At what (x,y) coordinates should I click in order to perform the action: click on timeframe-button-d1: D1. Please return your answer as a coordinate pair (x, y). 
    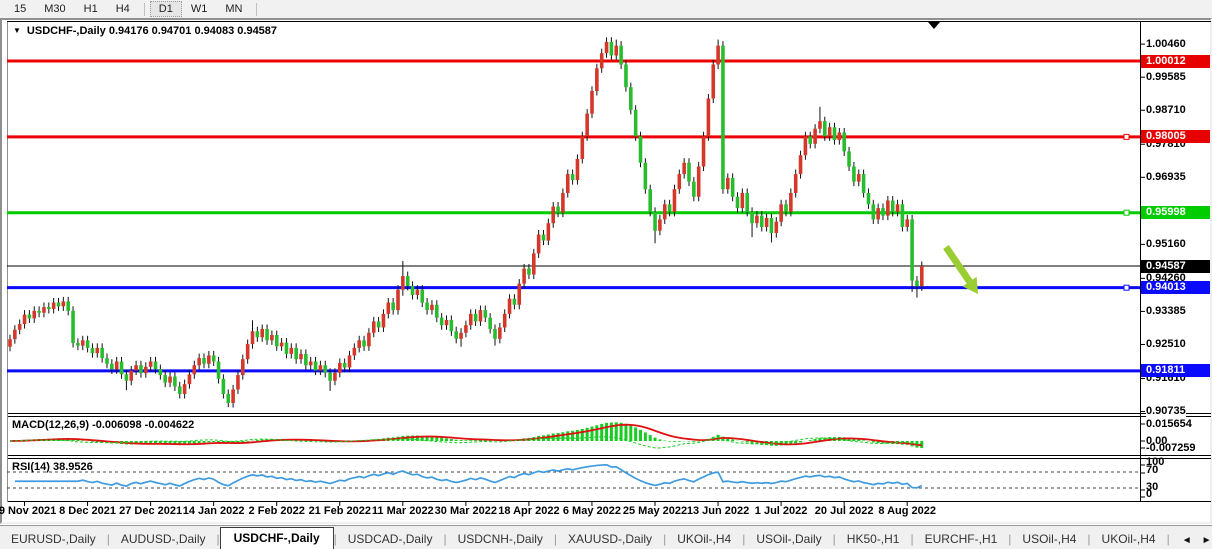
    Looking at the image, I should click on (165, 9).